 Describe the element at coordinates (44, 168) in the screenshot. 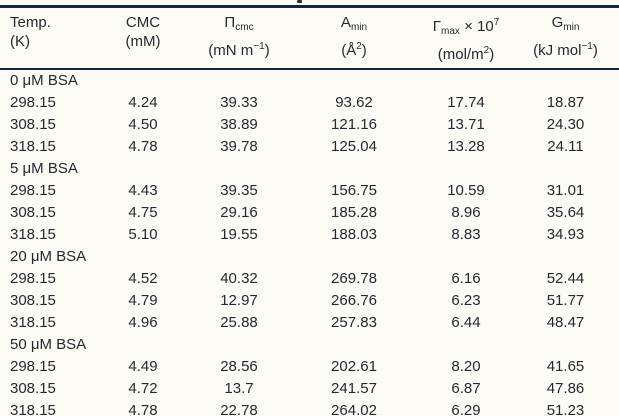

I see `section-label: 5 μM BSA` at that location.